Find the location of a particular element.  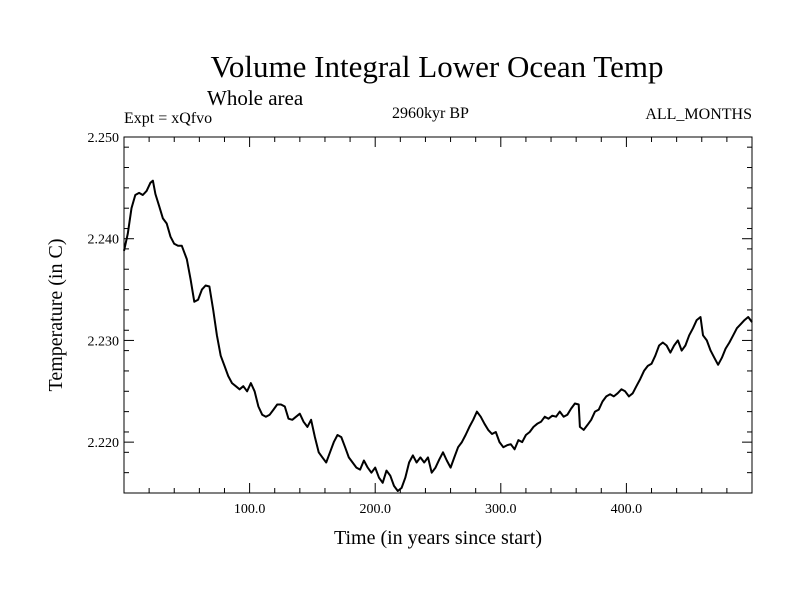

y-tick-label: 2.240 is located at coordinates (104, 240).